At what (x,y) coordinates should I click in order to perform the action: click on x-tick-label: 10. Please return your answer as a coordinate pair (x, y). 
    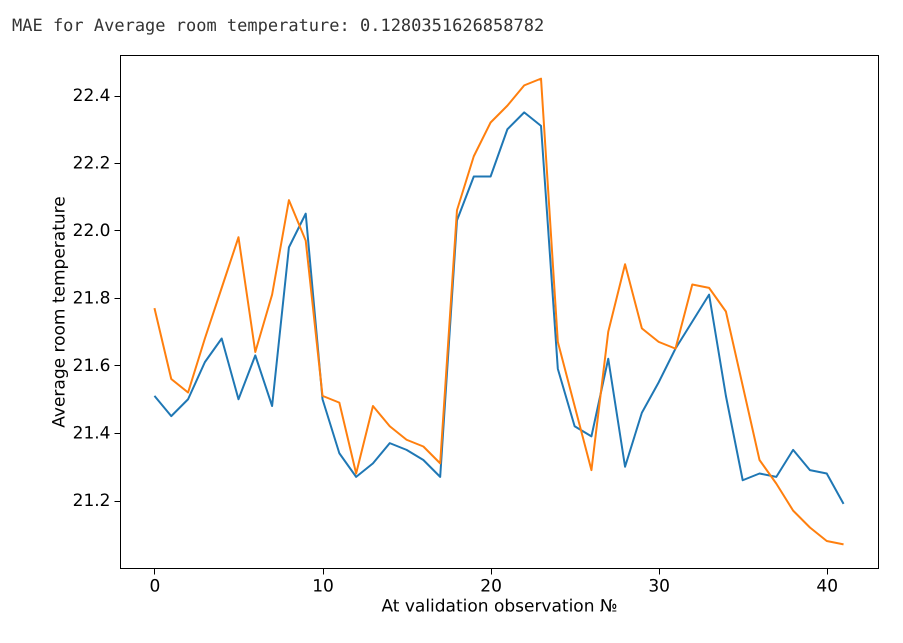
    Looking at the image, I should click on (323, 586).